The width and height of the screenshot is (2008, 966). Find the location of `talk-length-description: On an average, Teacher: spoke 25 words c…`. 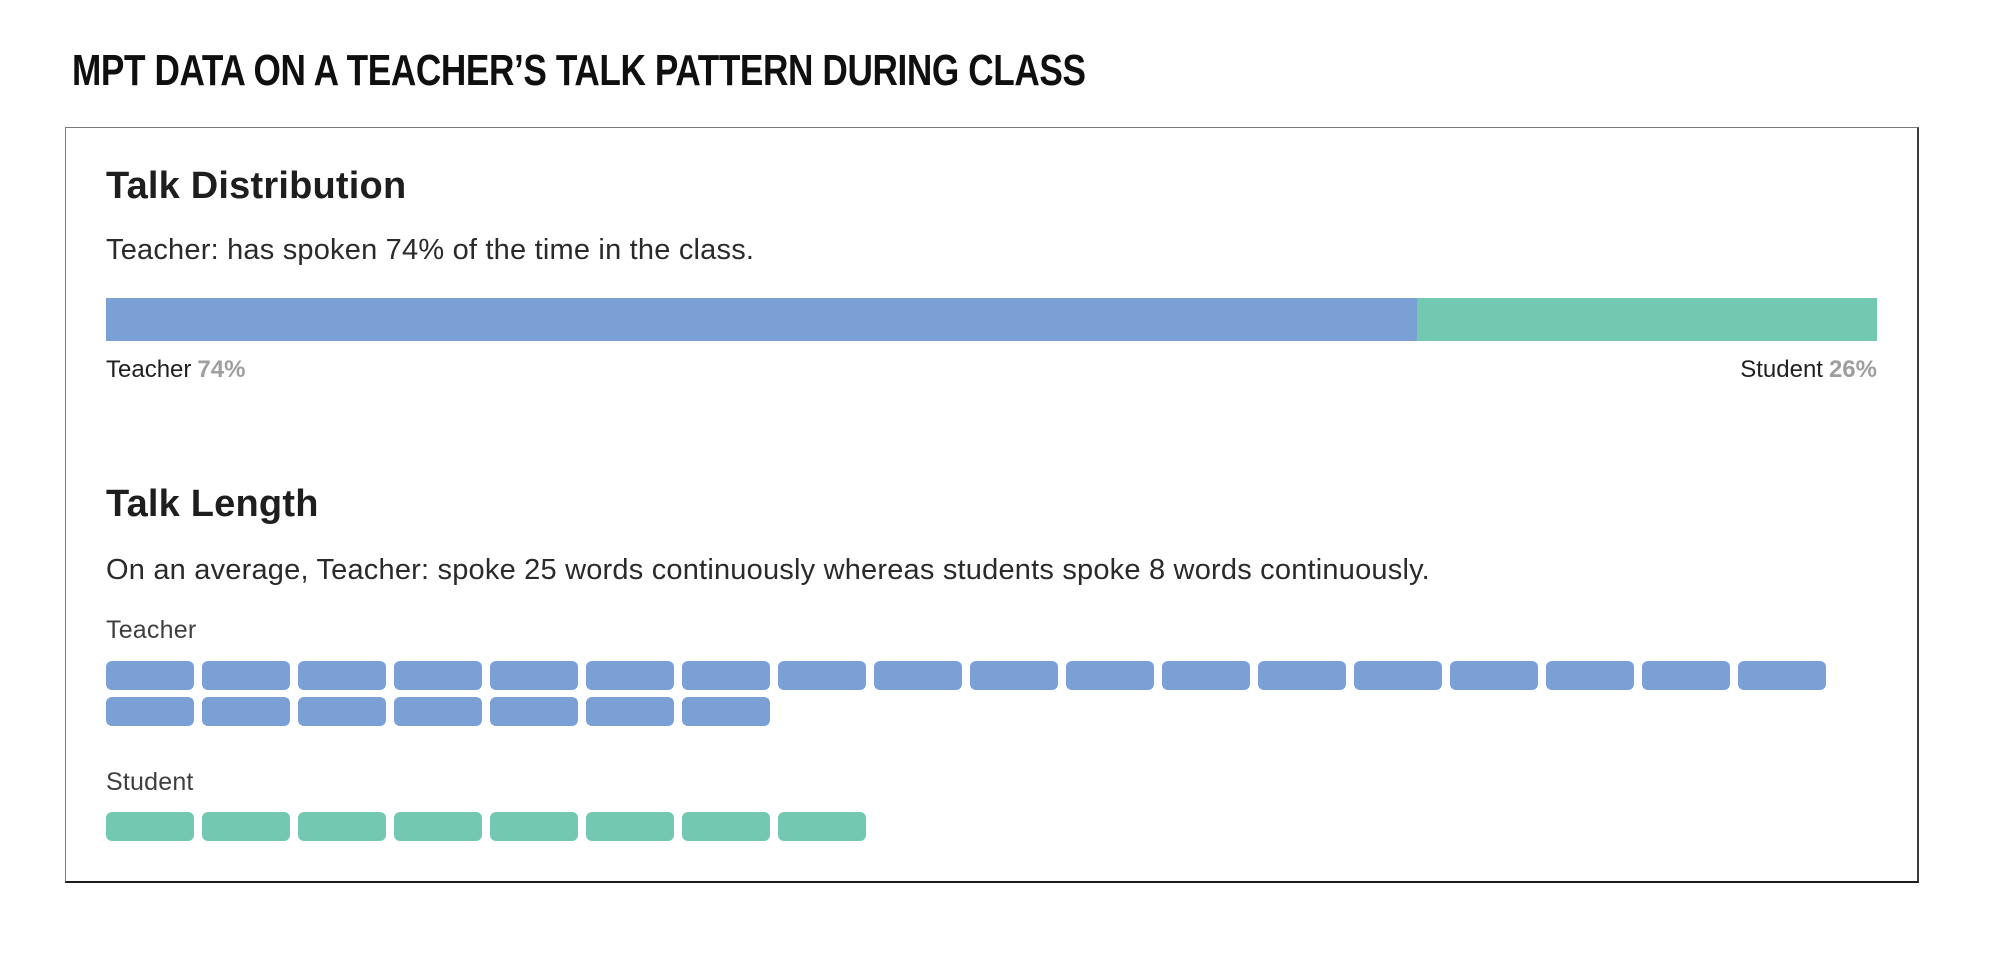

talk-length-description: On an average, Teacher: spoke 25 words c… is located at coordinates (768, 570).